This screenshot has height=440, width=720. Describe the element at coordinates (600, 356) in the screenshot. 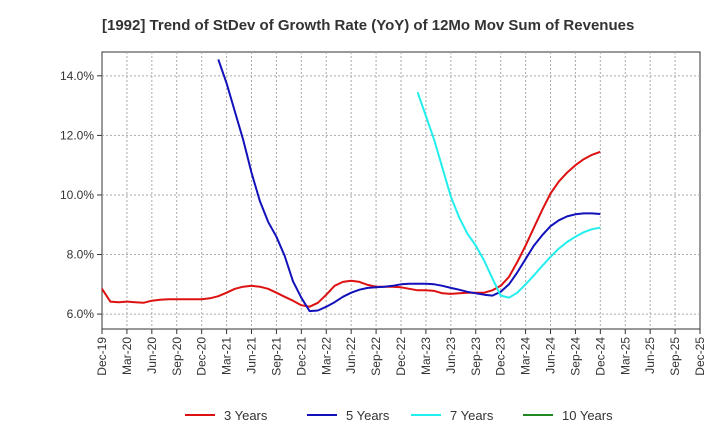

I see `x-tick-label: Dec-24` at that location.